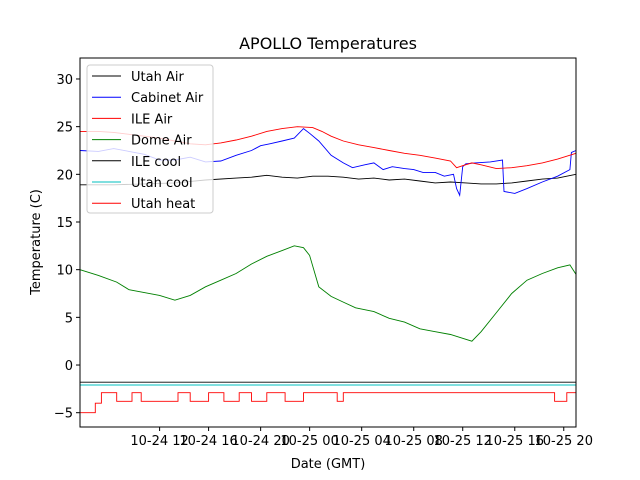  I want to click on y-tick-label: 30, so click(64, 80).